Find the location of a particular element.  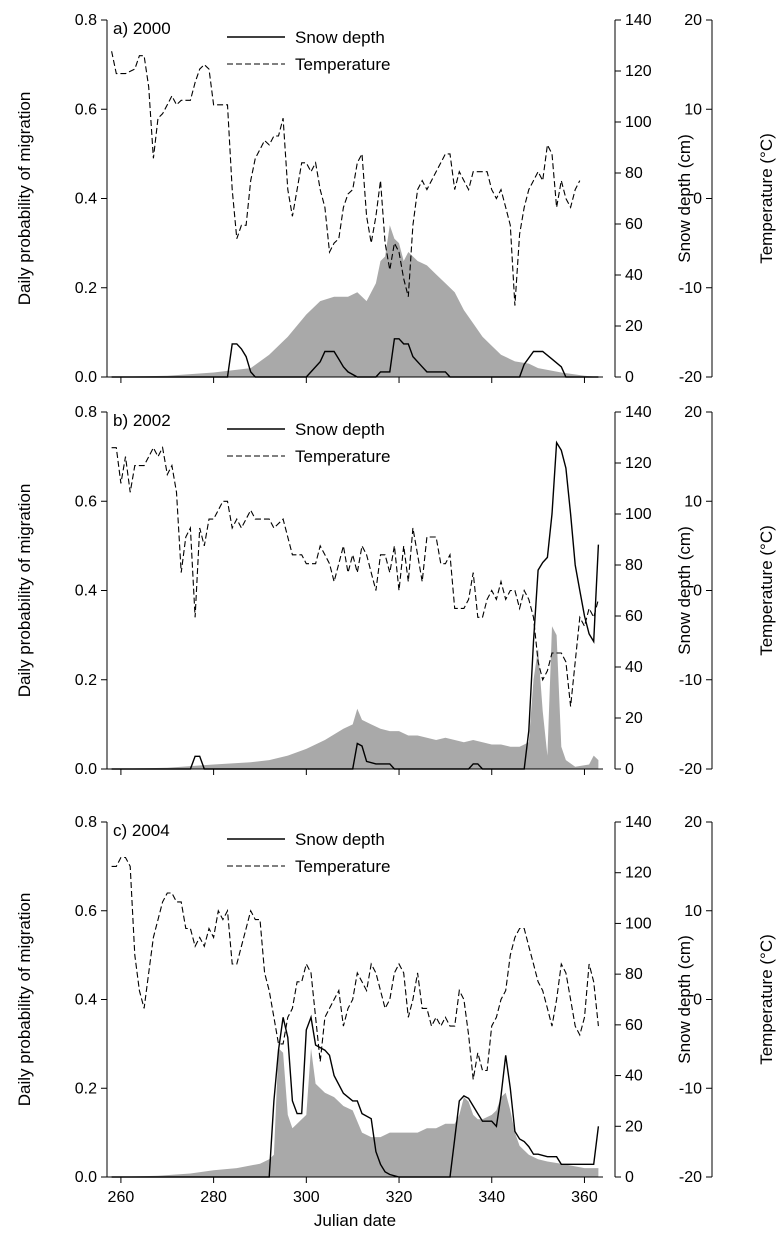

x-axis-title: Julian date is located at coordinates (355, 1220).